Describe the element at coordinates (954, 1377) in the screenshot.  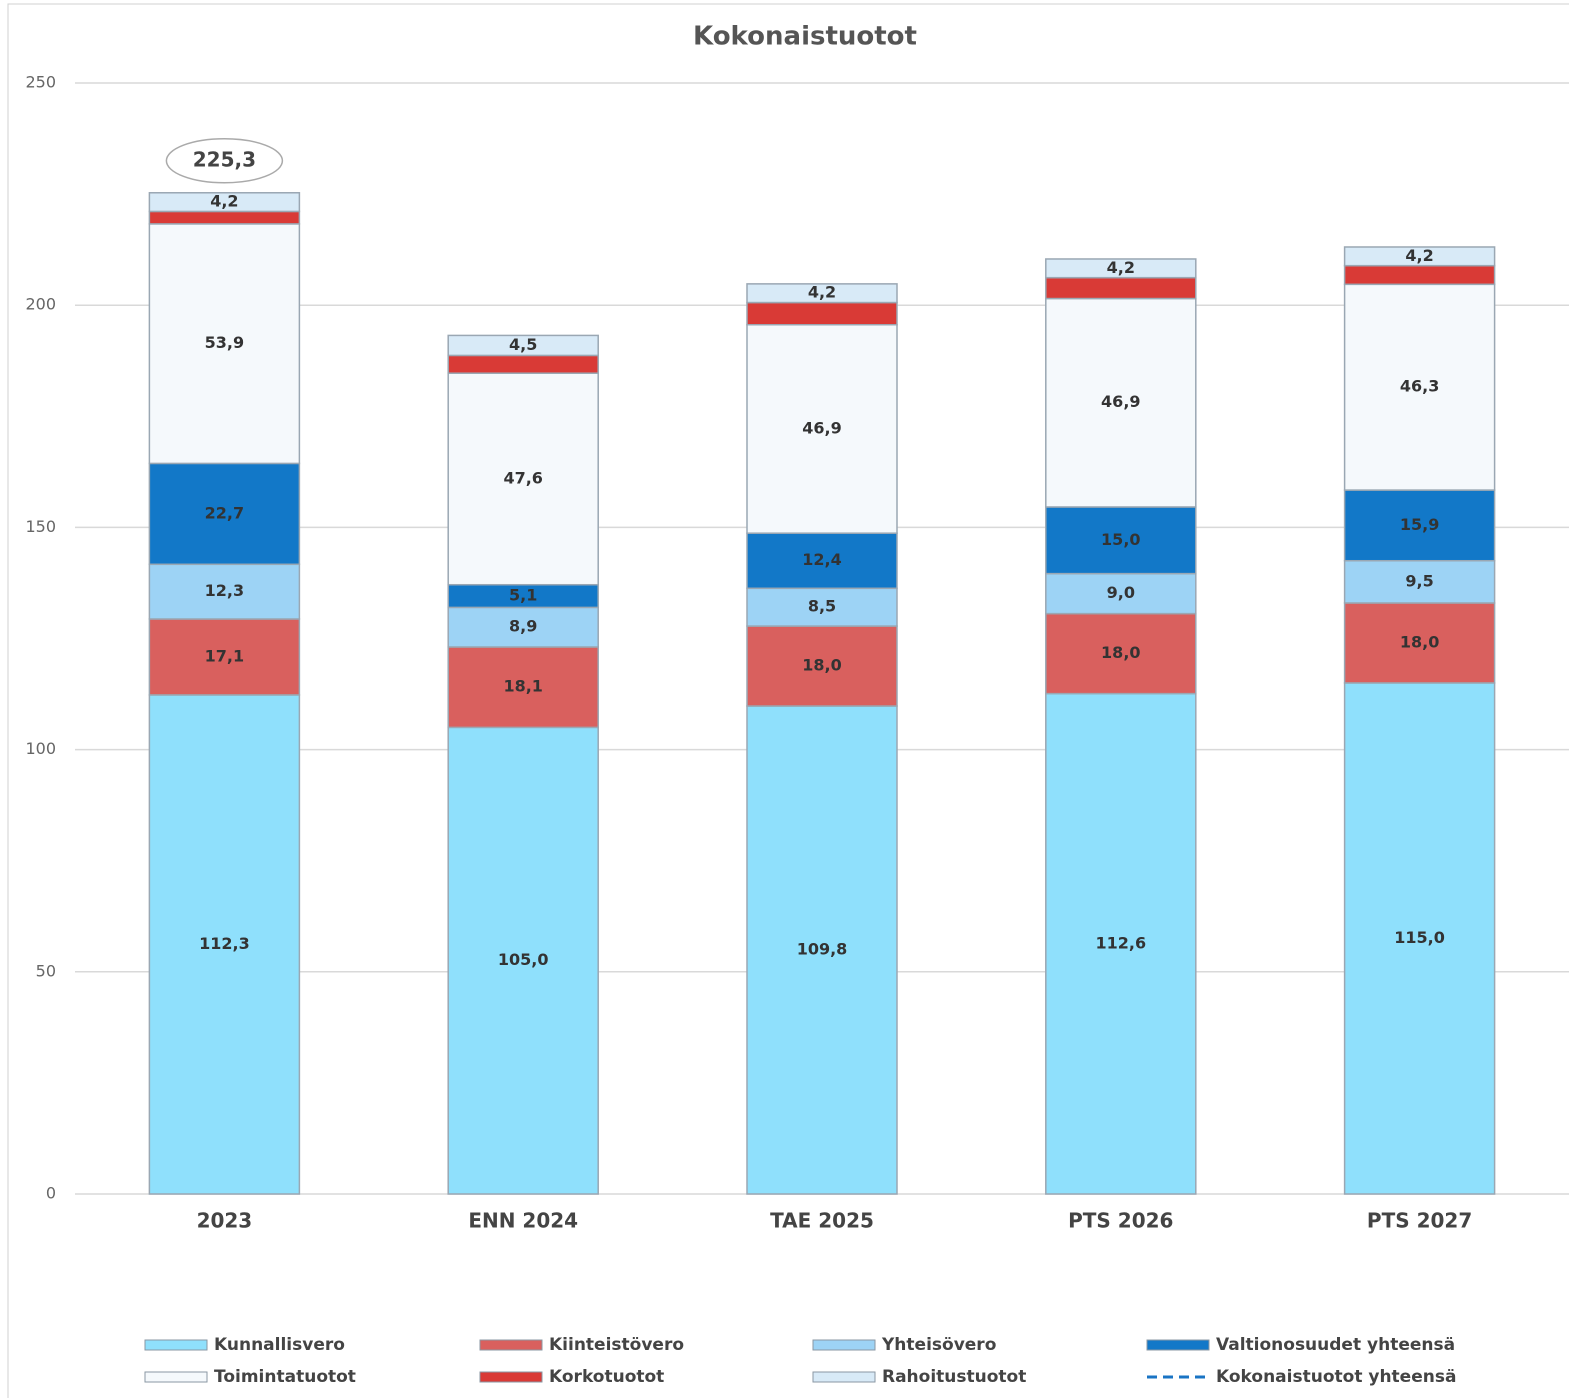
I see `legend-label: Rahoitustuotot` at that location.